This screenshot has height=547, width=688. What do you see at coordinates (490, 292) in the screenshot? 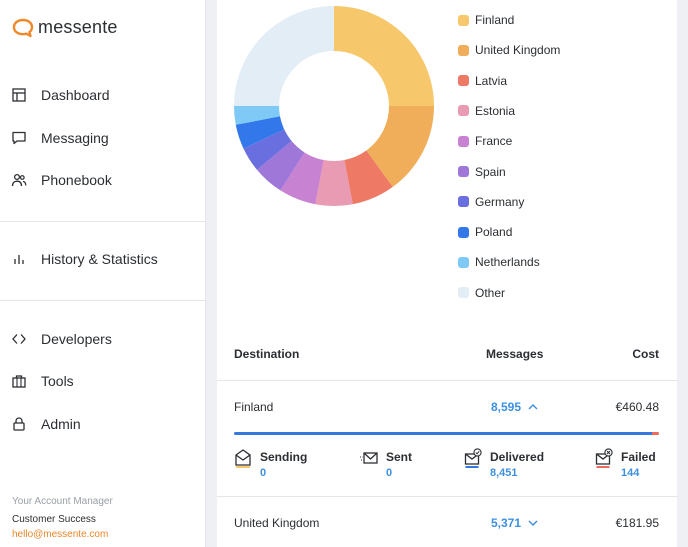
I see `legend-label: Other` at bounding box center [490, 292].